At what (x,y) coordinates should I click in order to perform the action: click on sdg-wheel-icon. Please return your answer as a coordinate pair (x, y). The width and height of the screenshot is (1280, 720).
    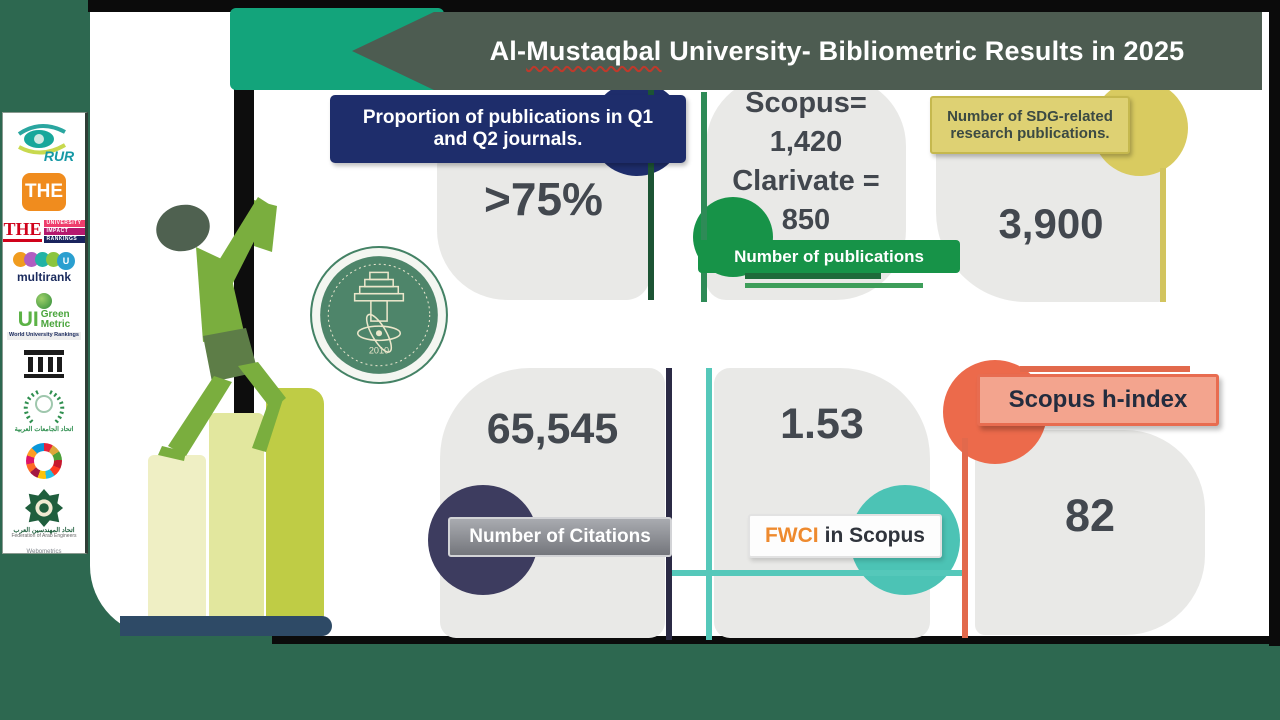
    Looking at the image, I should click on (44, 460).